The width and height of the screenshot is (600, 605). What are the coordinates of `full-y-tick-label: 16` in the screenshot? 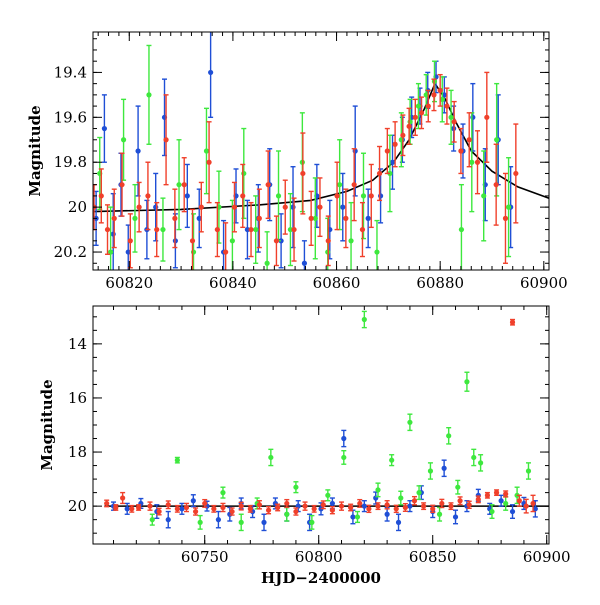 It's located at (77, 398).